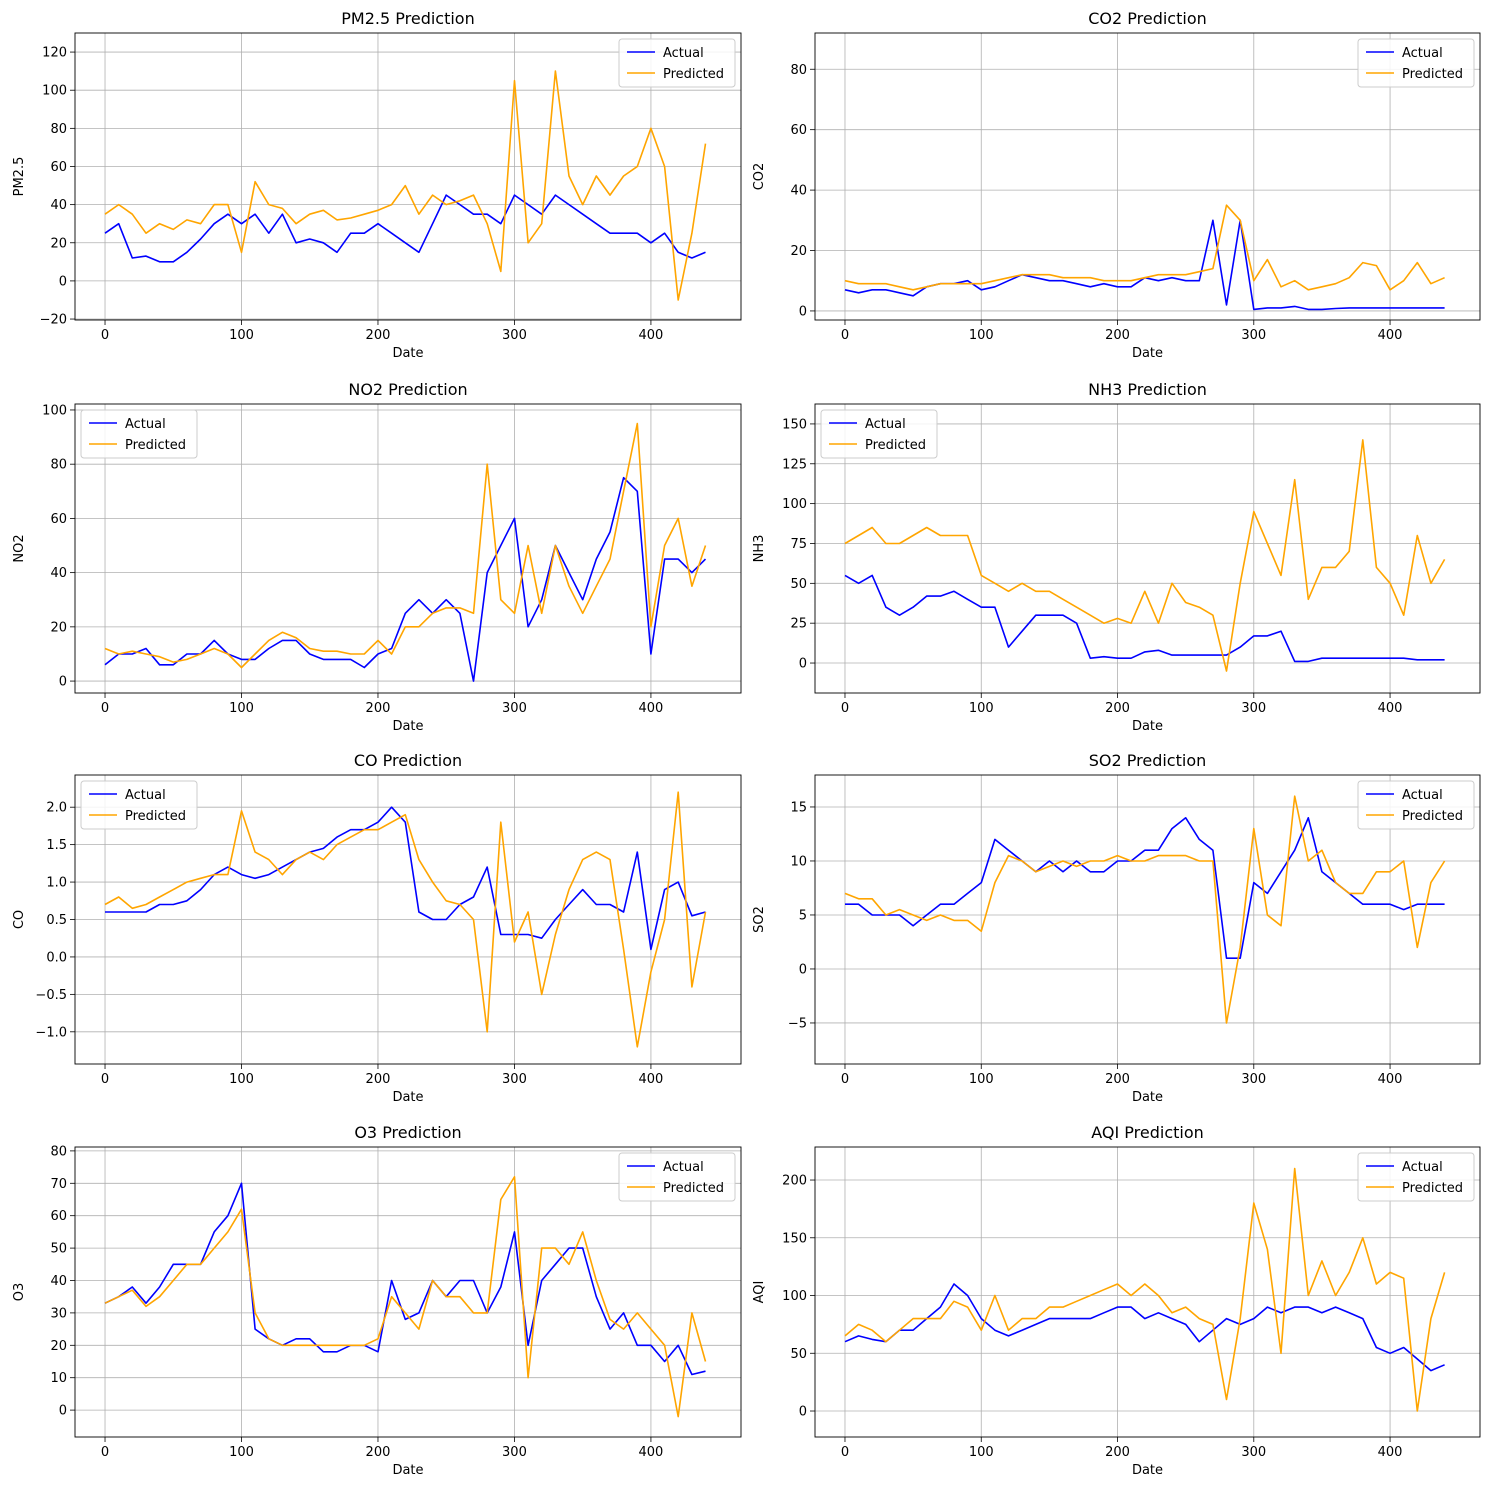 This screenshot has width=1489, height=1490. I want to click on y-tick-label: −20, so click(53, 320).